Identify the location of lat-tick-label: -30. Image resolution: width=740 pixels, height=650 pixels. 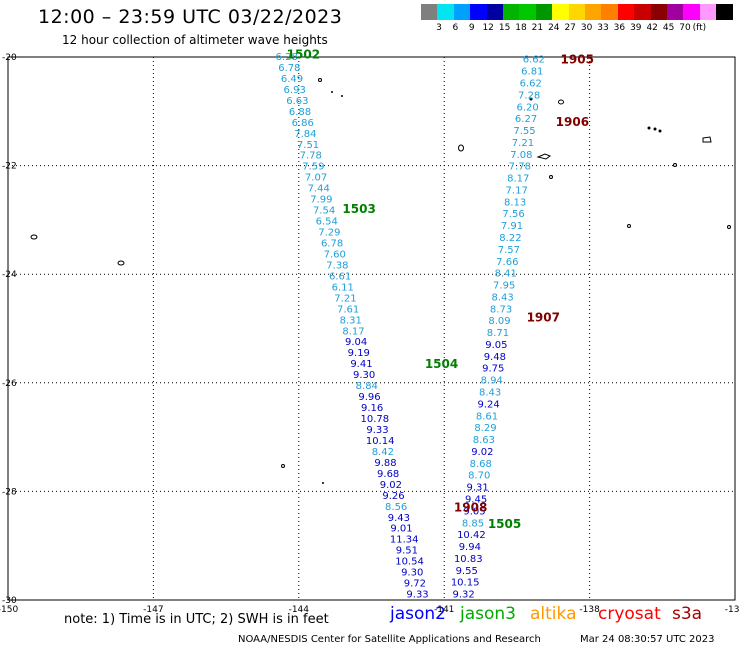
(9, 601).